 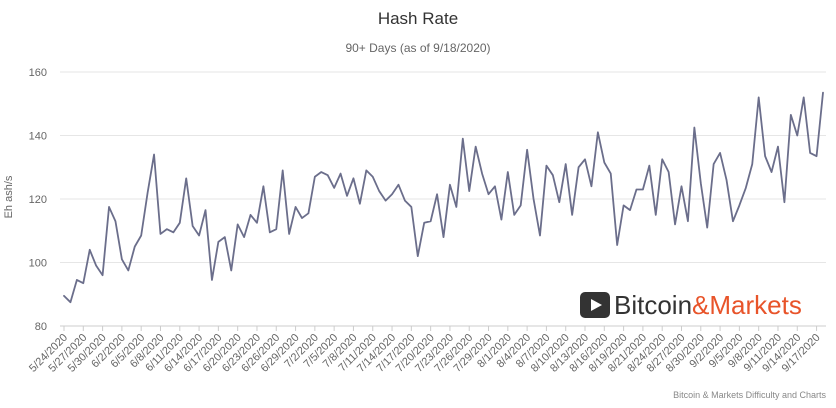 I want to click on brand-part-bitcoin: Bitcoin, so click(x=653, y=305).